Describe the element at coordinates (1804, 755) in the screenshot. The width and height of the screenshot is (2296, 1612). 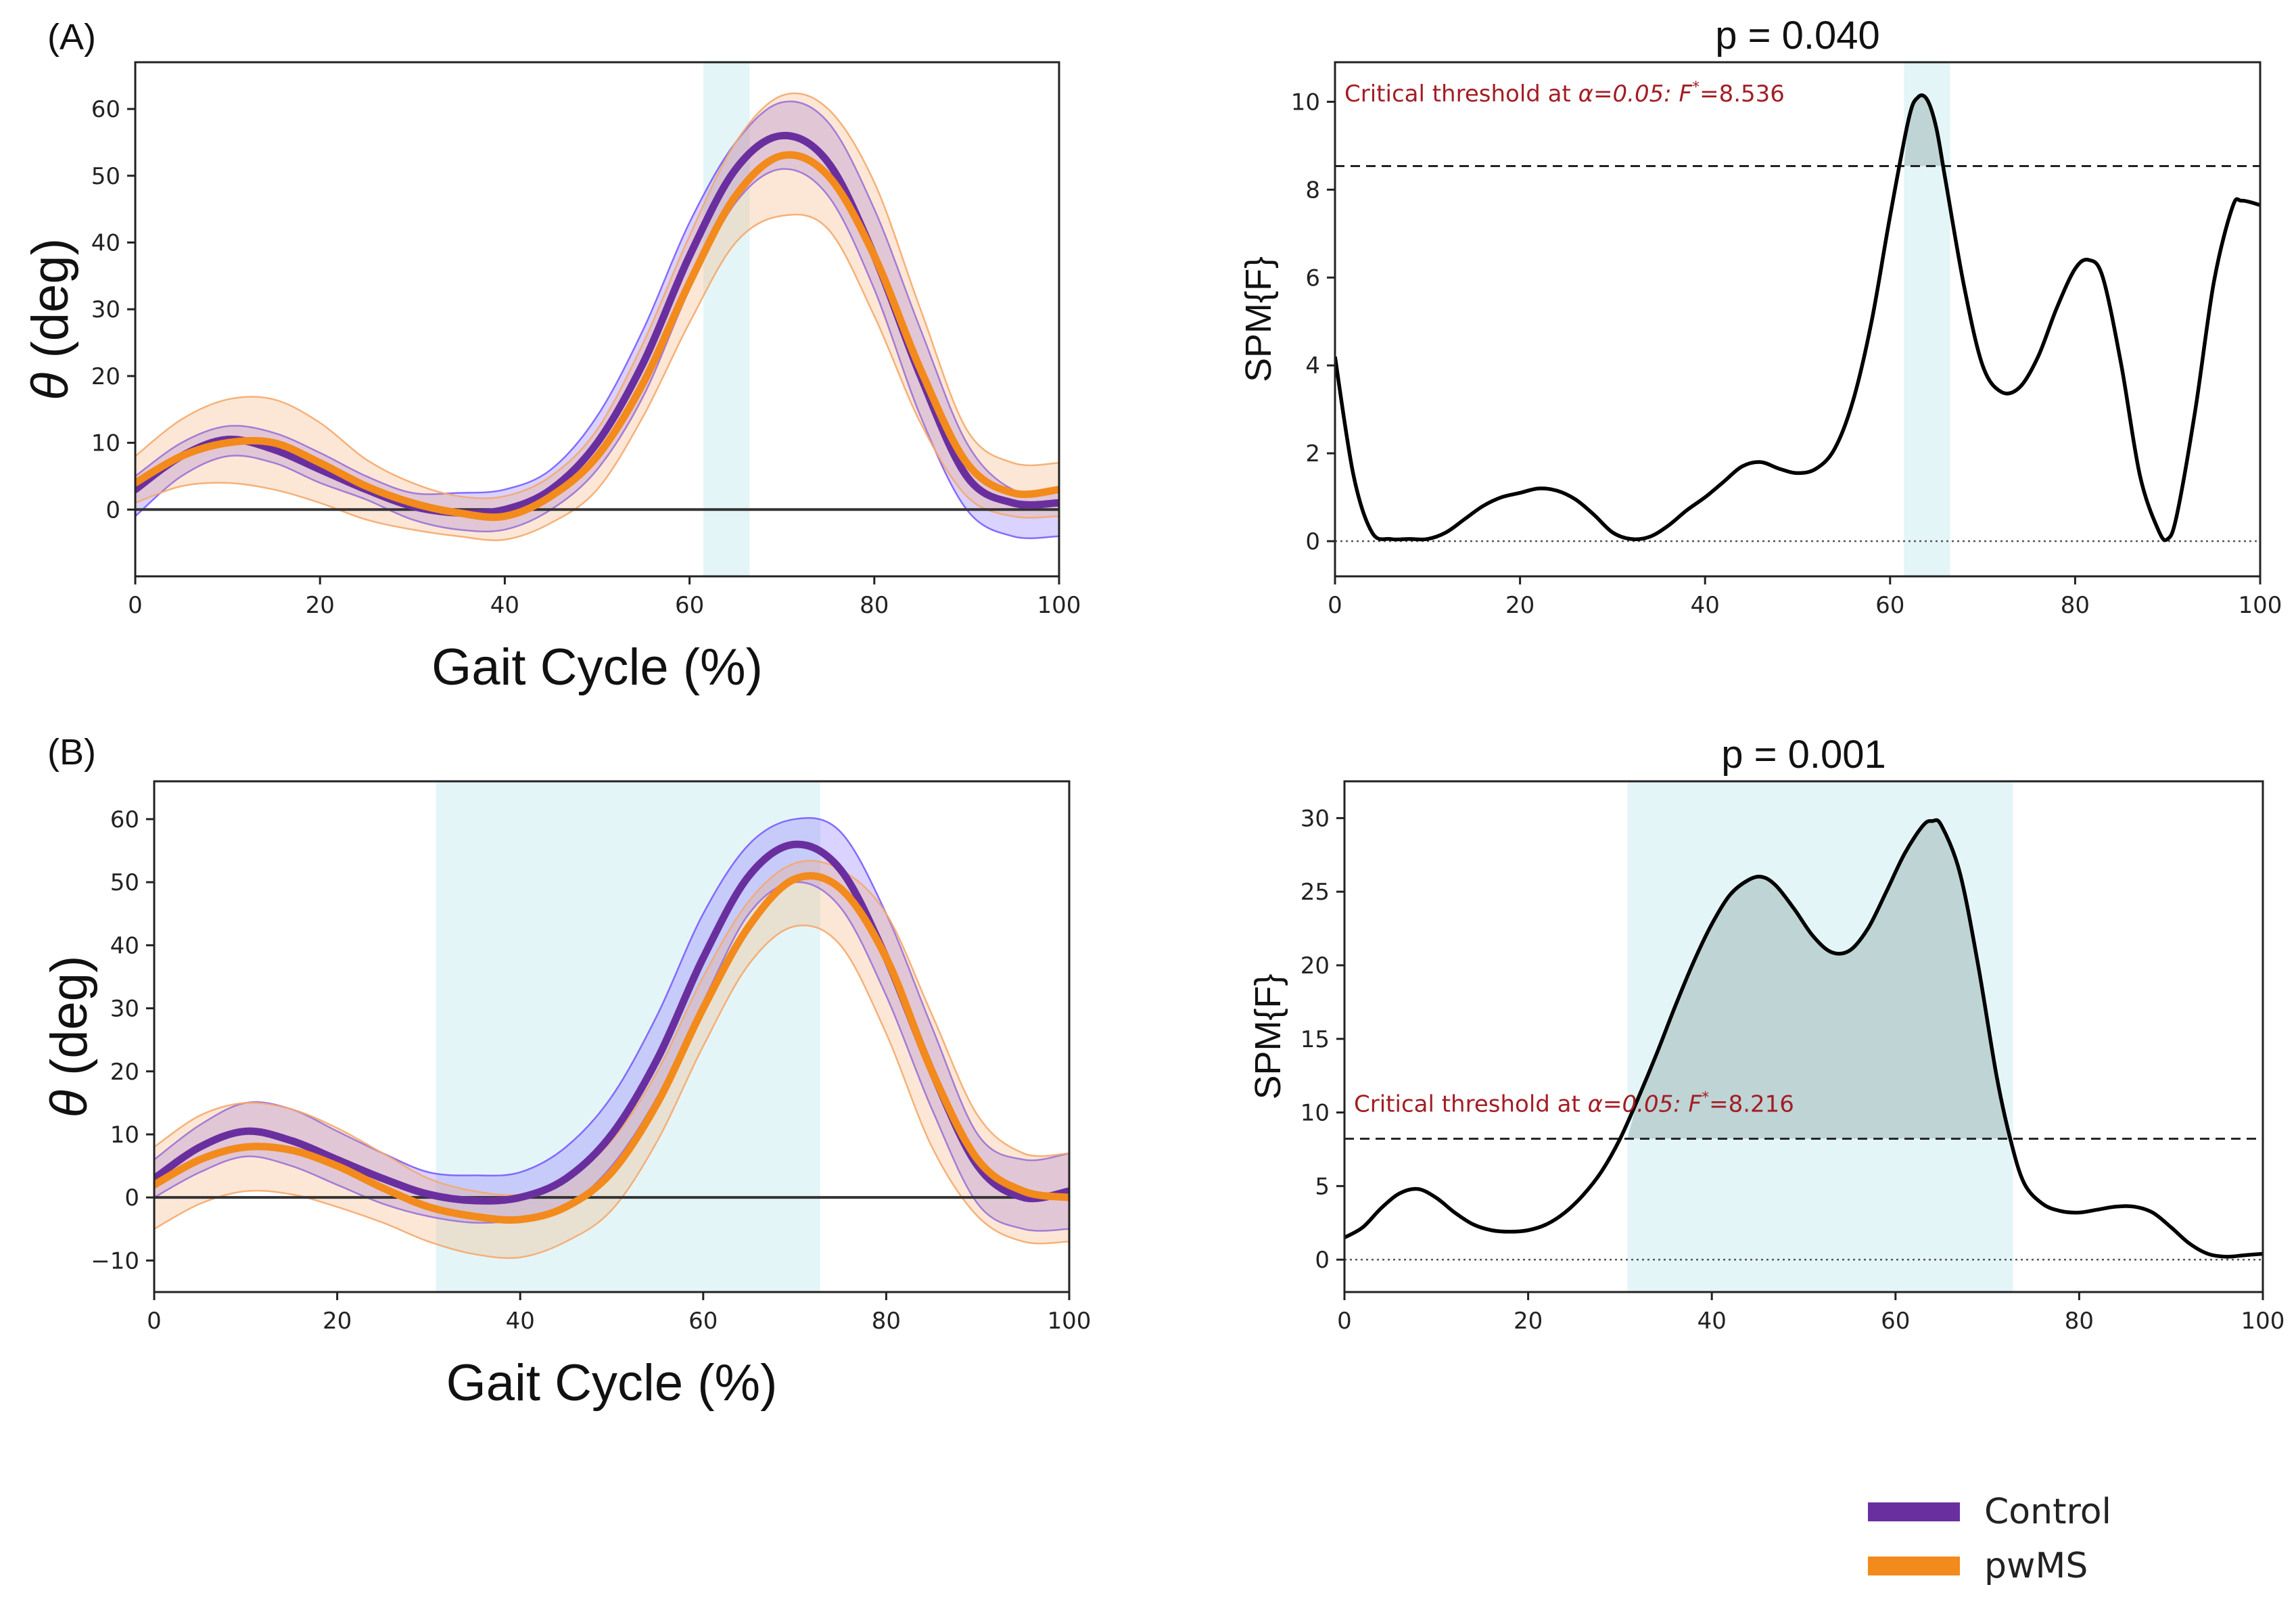
I see `chart-title: p = 0.001` at that location.